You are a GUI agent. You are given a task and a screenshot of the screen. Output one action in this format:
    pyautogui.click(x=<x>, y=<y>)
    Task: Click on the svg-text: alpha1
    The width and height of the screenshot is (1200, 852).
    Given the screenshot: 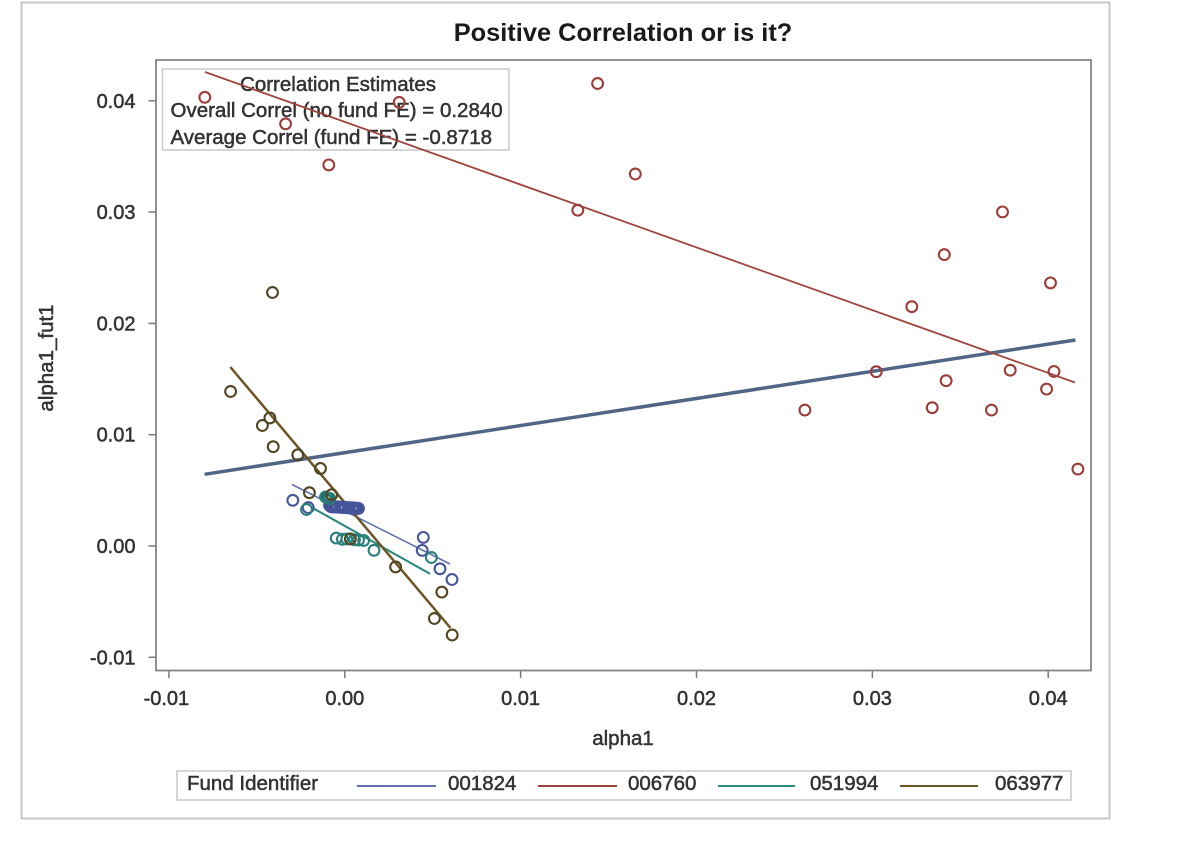 What is the action you would take?
    pyautogui.click(x=623, y=738)
    